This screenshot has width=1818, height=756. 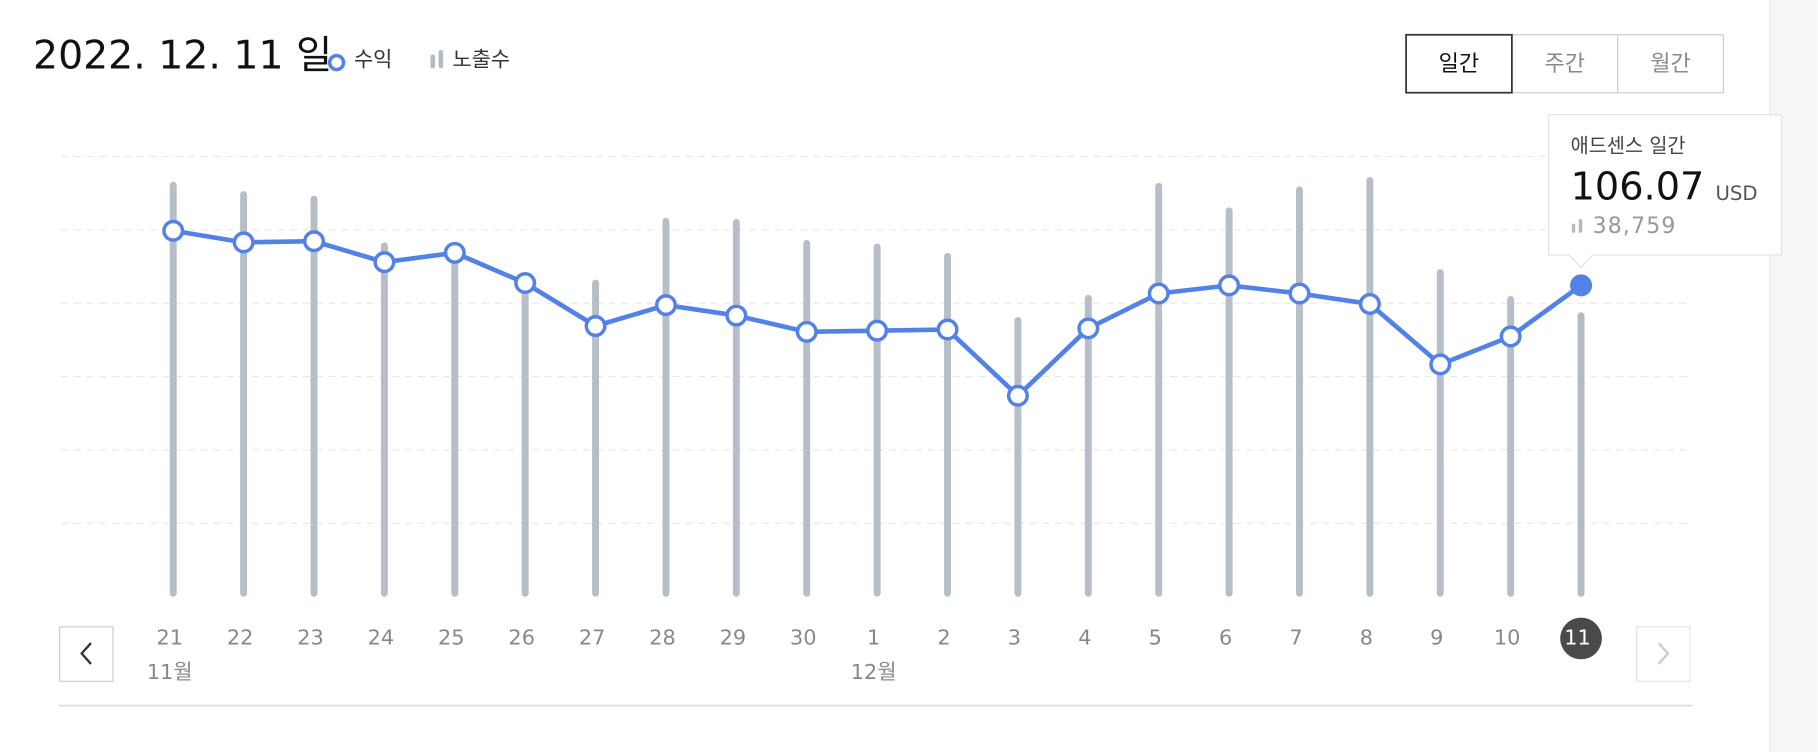 I want to click on tooltip-value: 106.07, so click(x=1638, y=187).